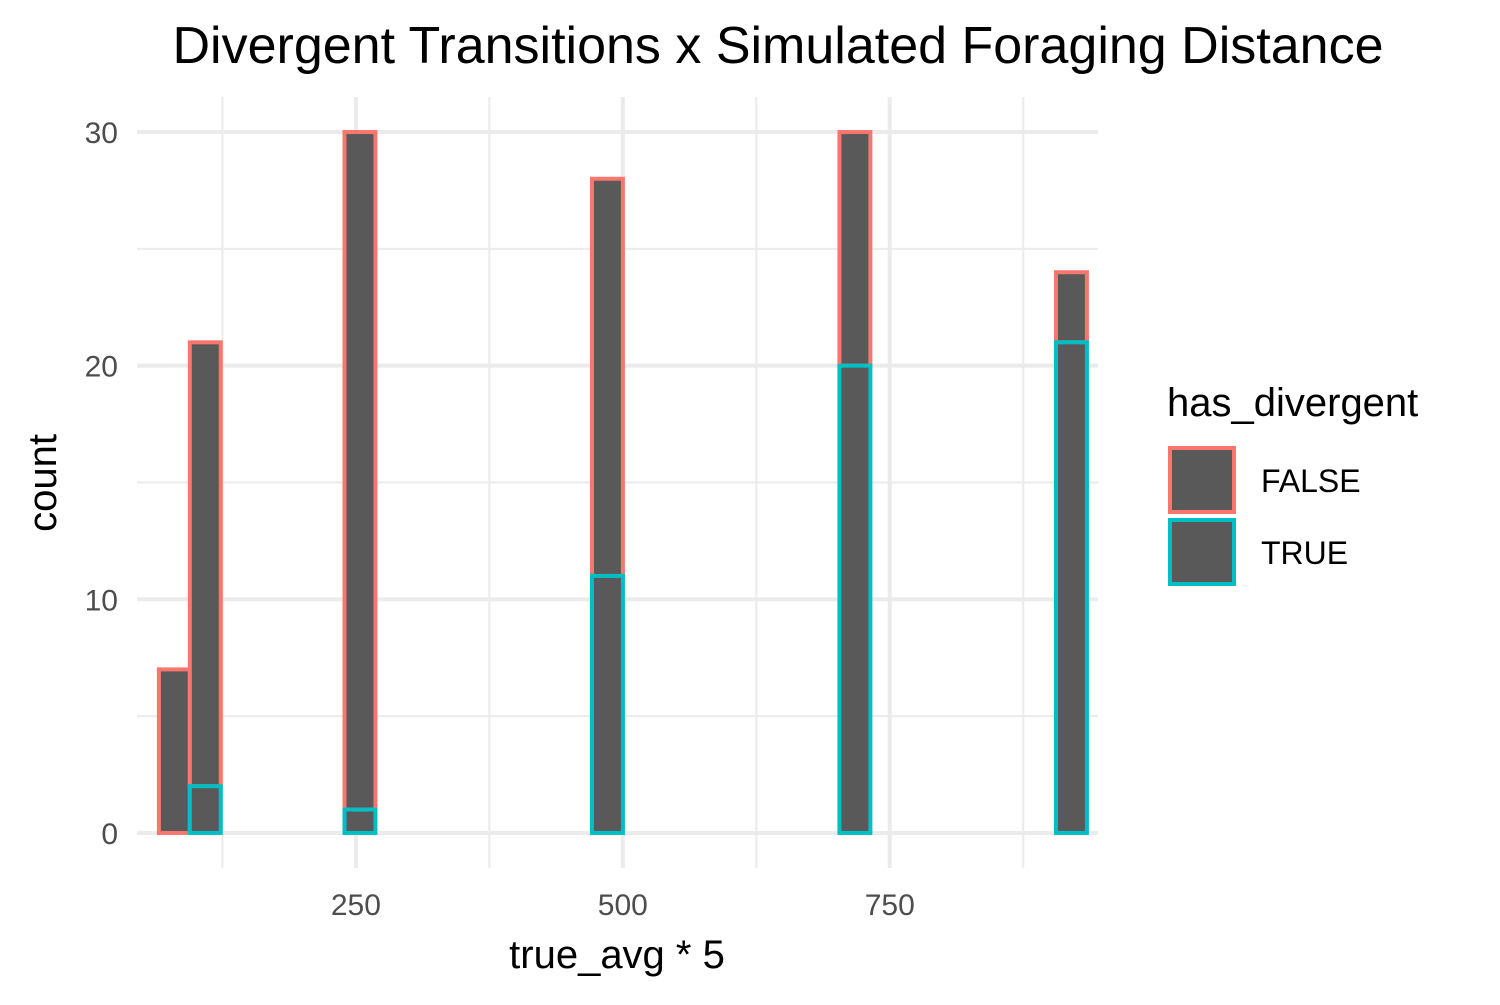 The image size is (1500, 1005). I want to click on x-axis-ticks: 250 500 750, so click(623, 905).